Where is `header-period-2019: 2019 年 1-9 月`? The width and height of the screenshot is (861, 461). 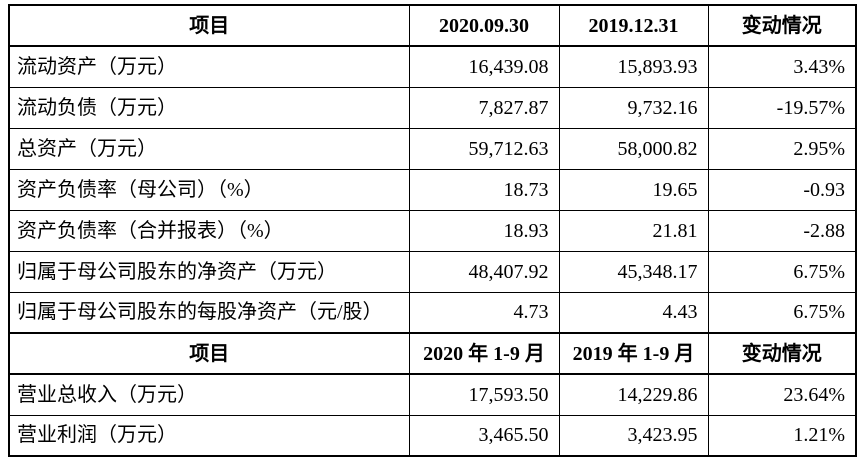
header-period-2019: 2019 年 1-9 月 is located at coordinates (633, 353).